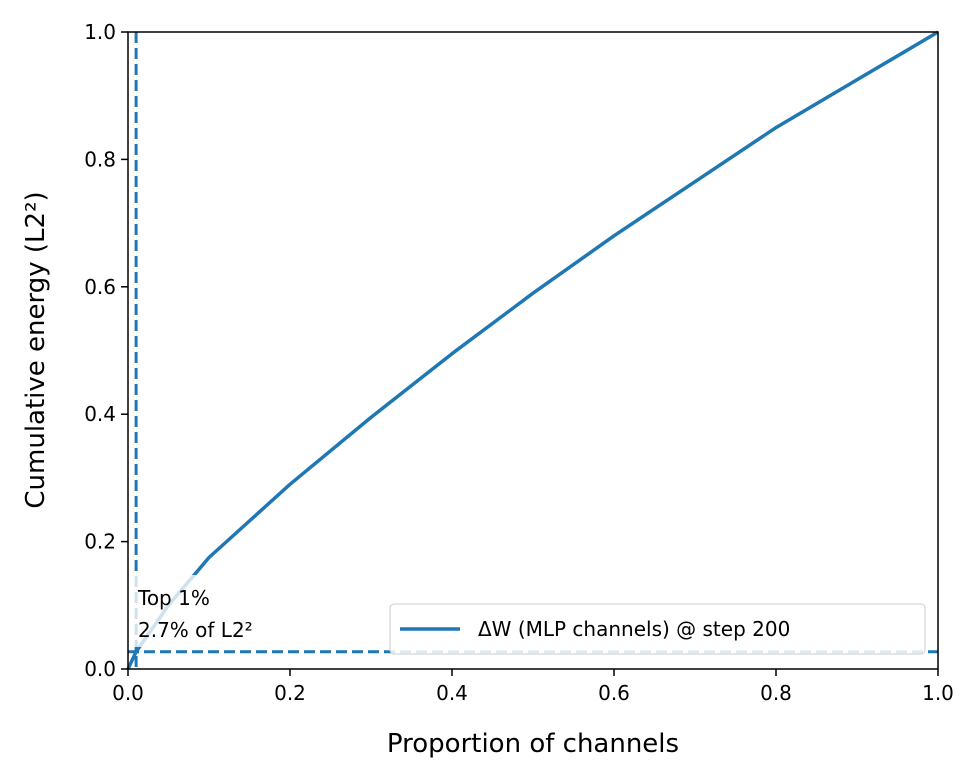 The height and width of the screenshot is (780, 980). I want to click on y-tick-label: 0.0, so click(100, 669).